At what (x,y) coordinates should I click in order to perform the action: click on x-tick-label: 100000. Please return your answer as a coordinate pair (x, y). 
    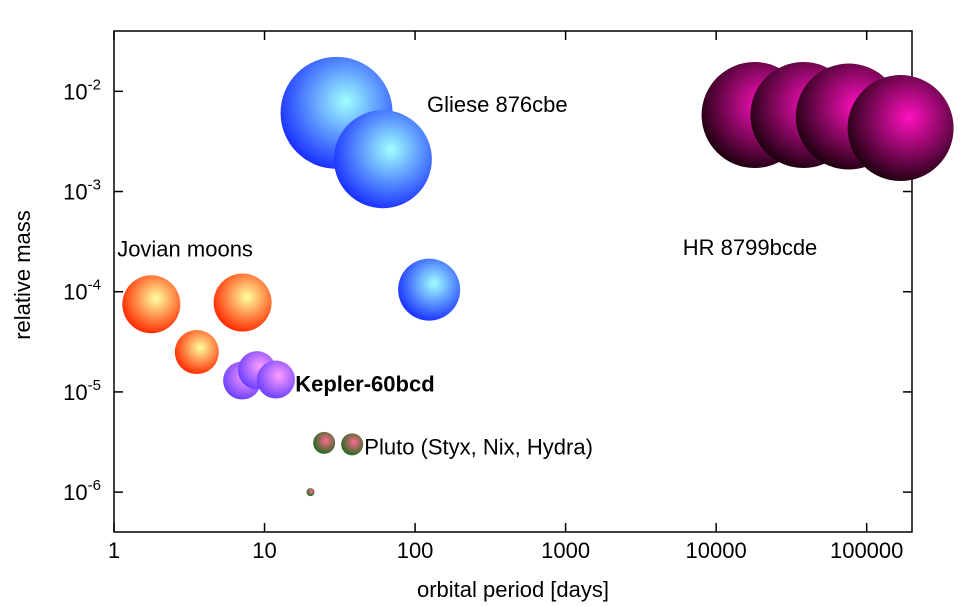
    Looking at the image, I should click on (866, 550).